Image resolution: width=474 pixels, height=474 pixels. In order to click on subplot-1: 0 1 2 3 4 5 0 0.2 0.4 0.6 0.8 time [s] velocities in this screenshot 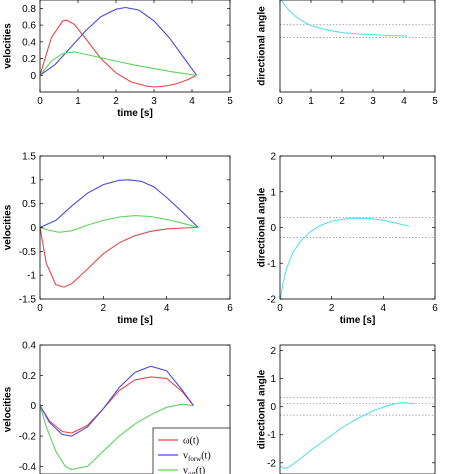, I will do `click(118, 59)`.